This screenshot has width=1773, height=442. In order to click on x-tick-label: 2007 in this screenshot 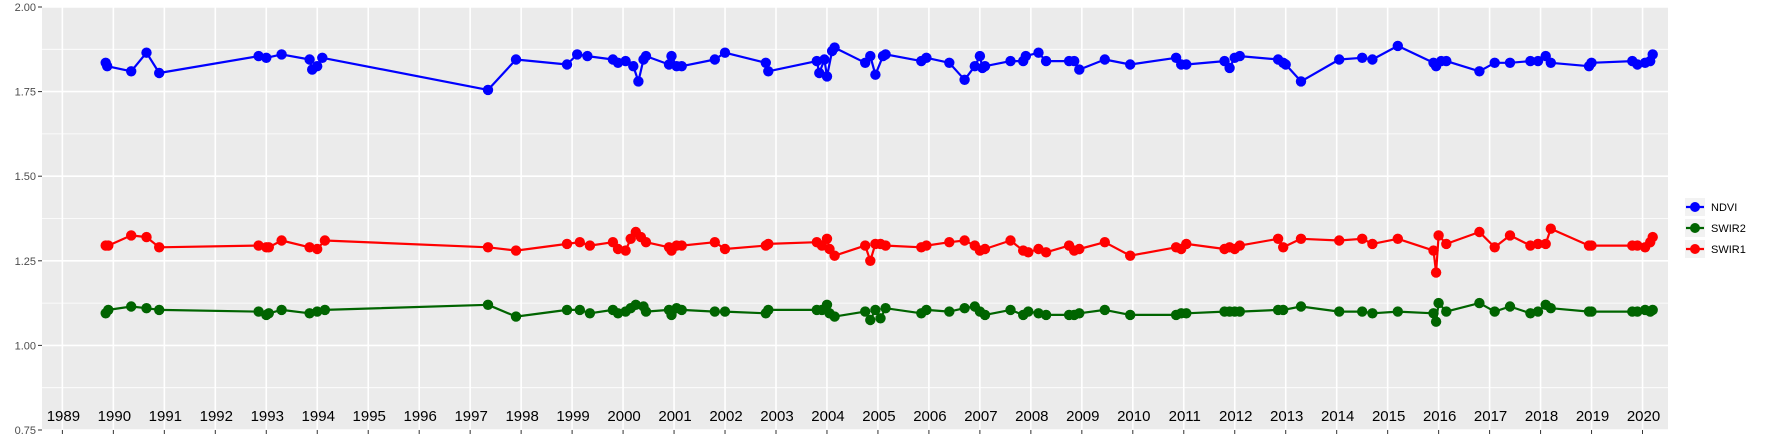, I will do `click(980, 416)`.